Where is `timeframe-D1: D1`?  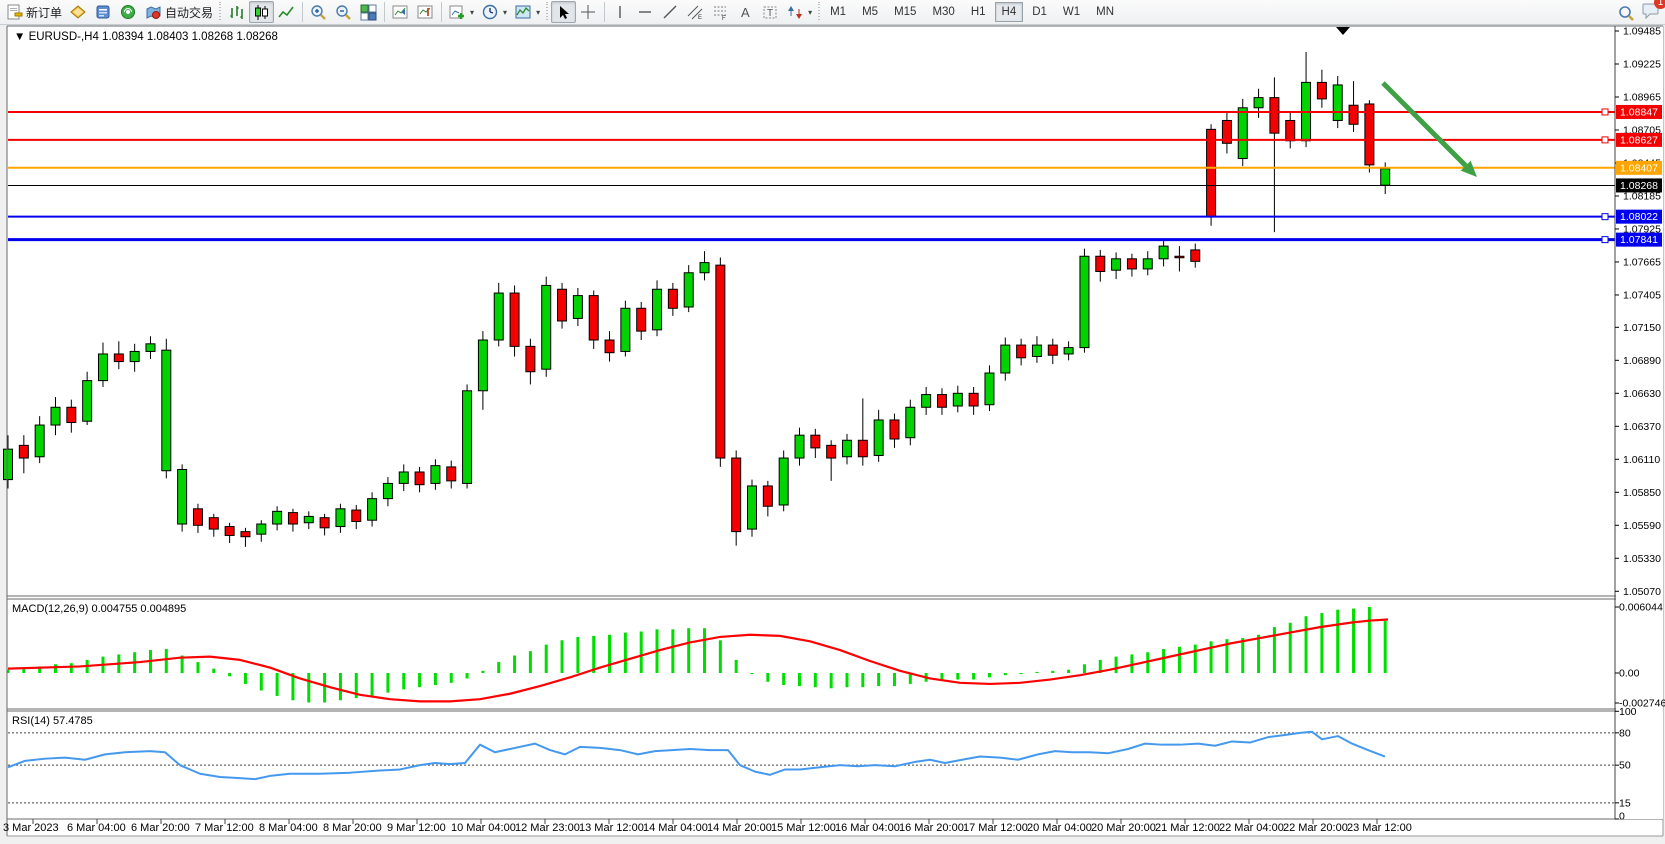
timeframe-D1: D1 is located at coordinates (1039, 12).